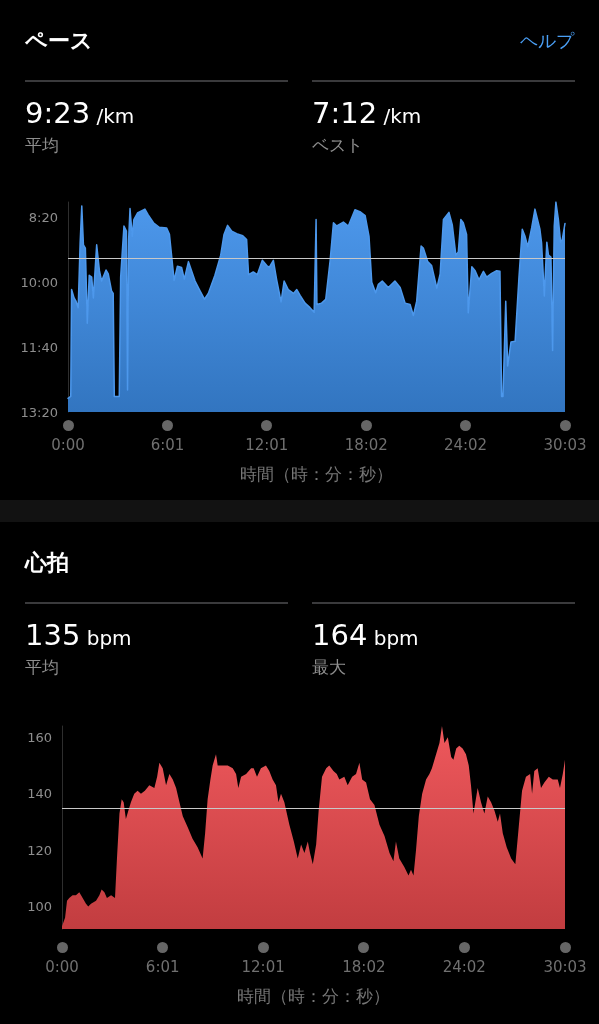 This screenshot has height=1024, width=599. What do you see at coordinates (39, 850) in the screenshot?
I see `y-tick-label: 120` at bounding box center [39, 850].